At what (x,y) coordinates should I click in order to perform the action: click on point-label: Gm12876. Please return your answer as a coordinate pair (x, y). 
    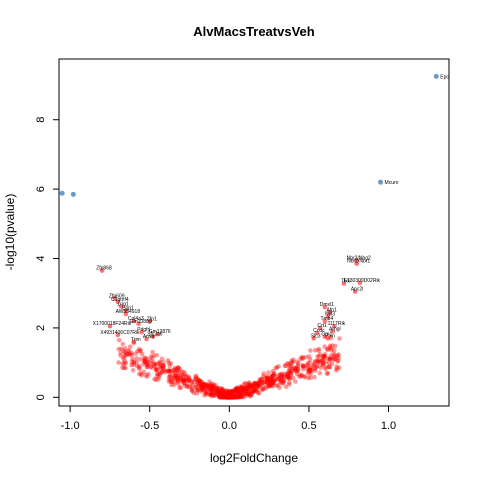
    Looking at the image, I should click on (160, 332).